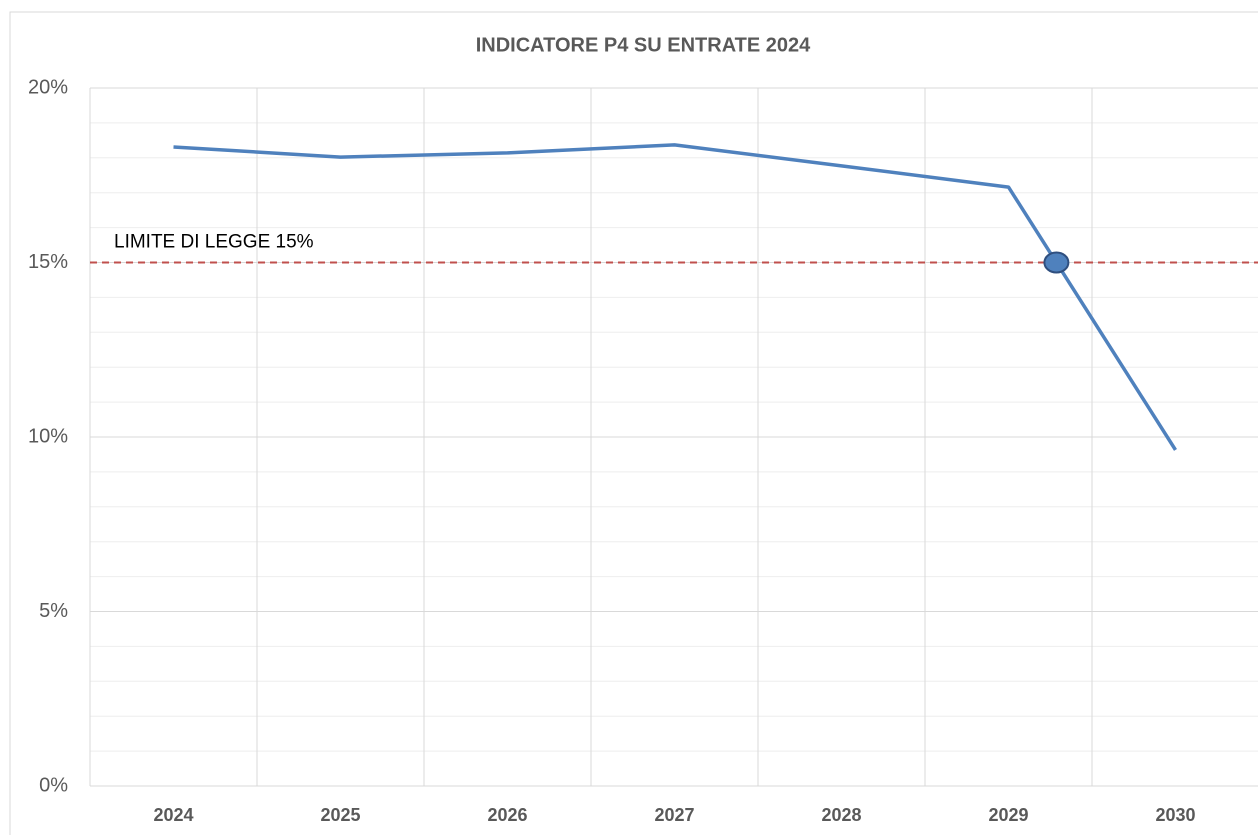  I want to click on y-tick-label: 0%, so click(53, 785).